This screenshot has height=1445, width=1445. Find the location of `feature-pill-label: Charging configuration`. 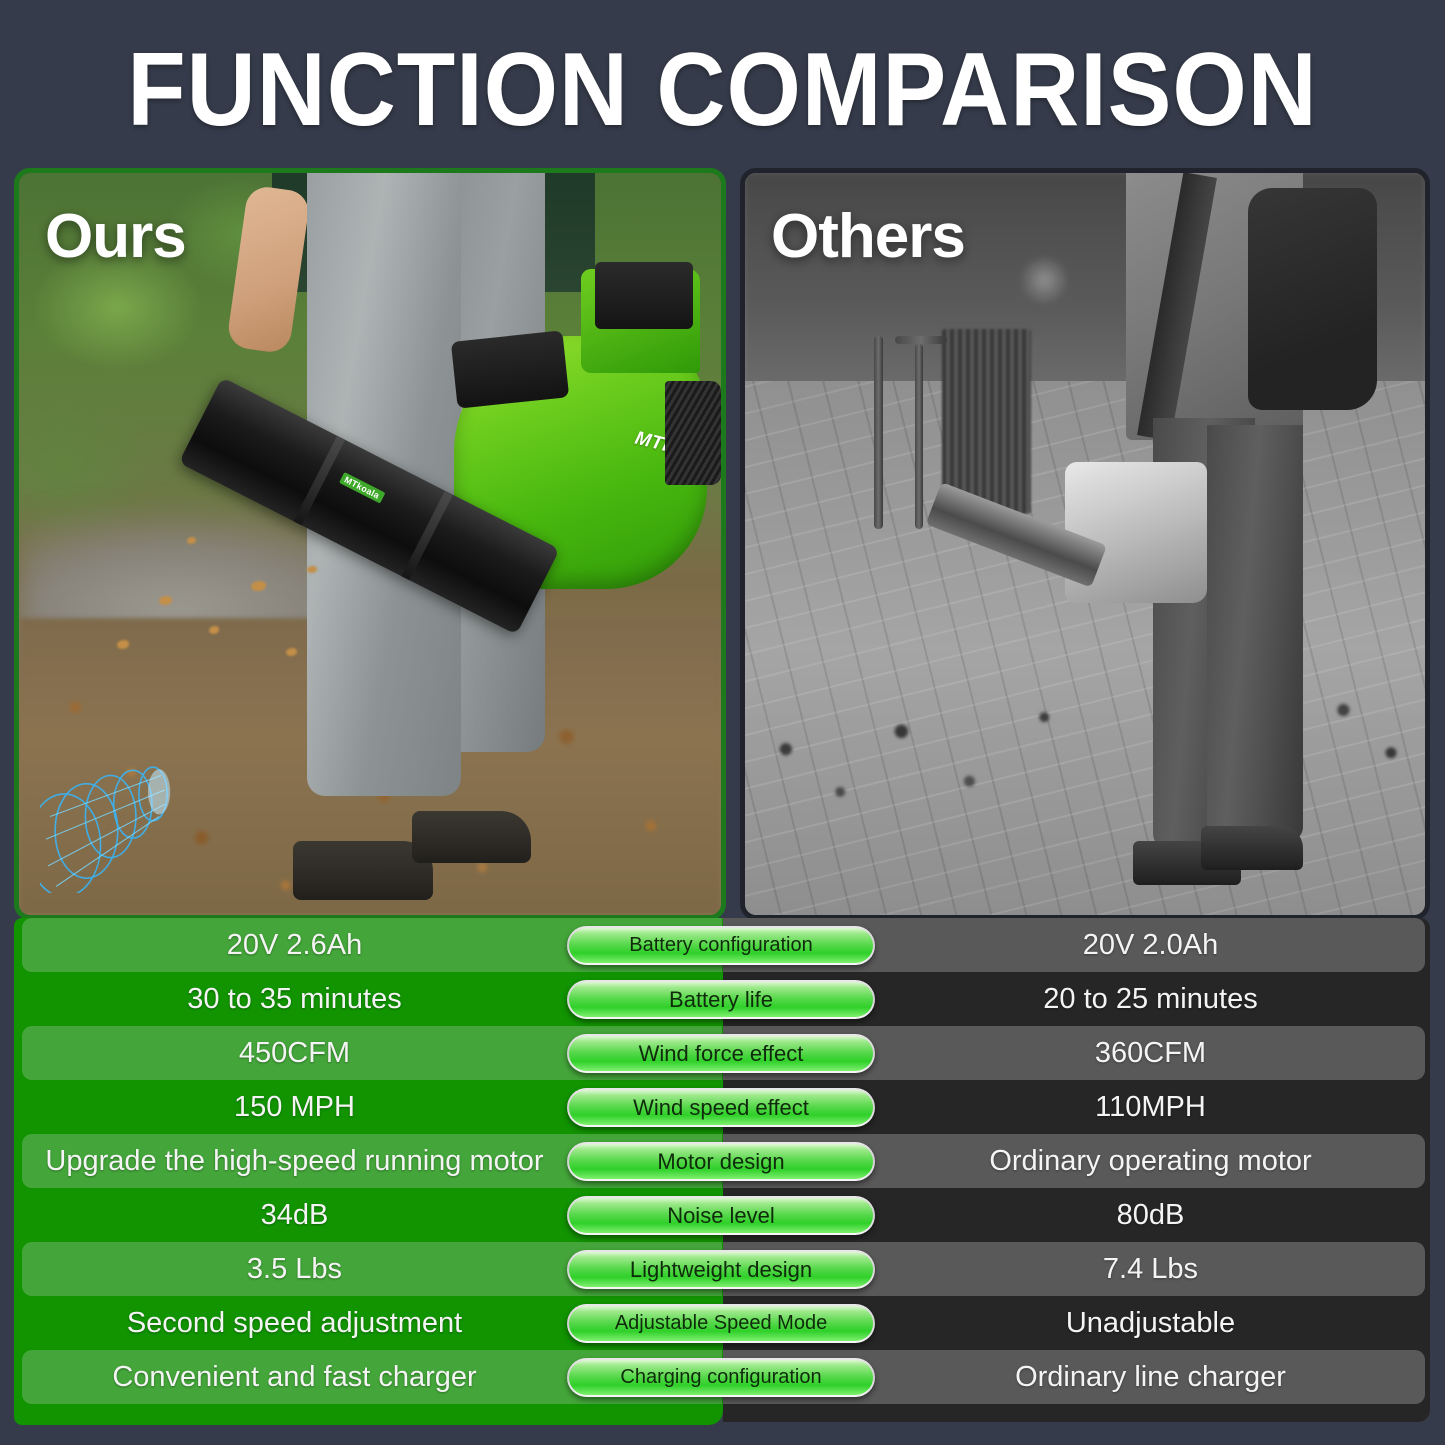

feature-pill-label: Charging configuration is located at coordinates (721, 1377).